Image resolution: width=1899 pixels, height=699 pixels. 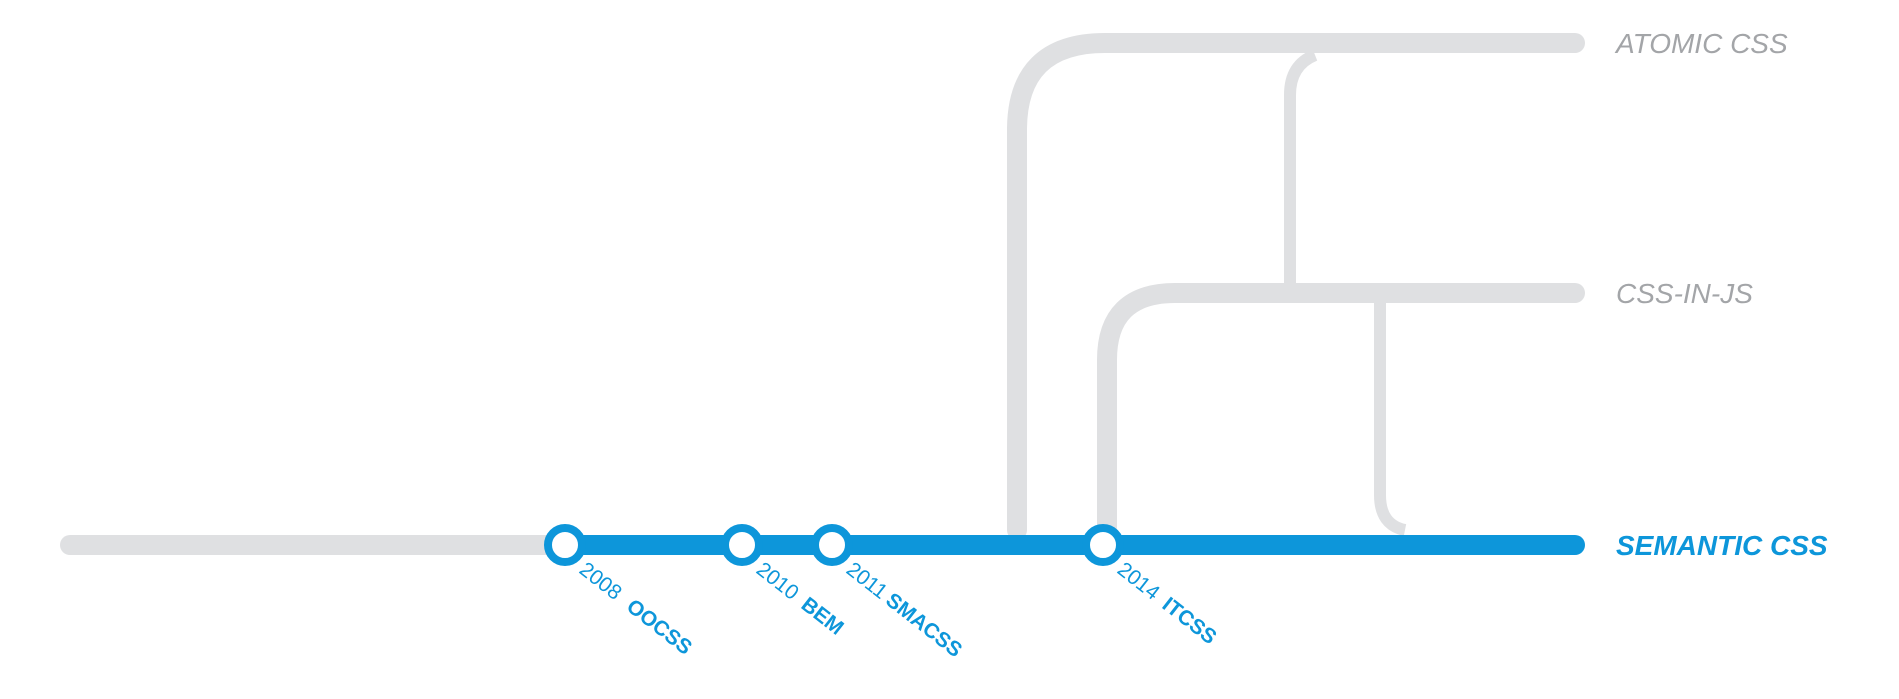 I want to click on track-cssinjs-branch, so click(x=1341, y=411).